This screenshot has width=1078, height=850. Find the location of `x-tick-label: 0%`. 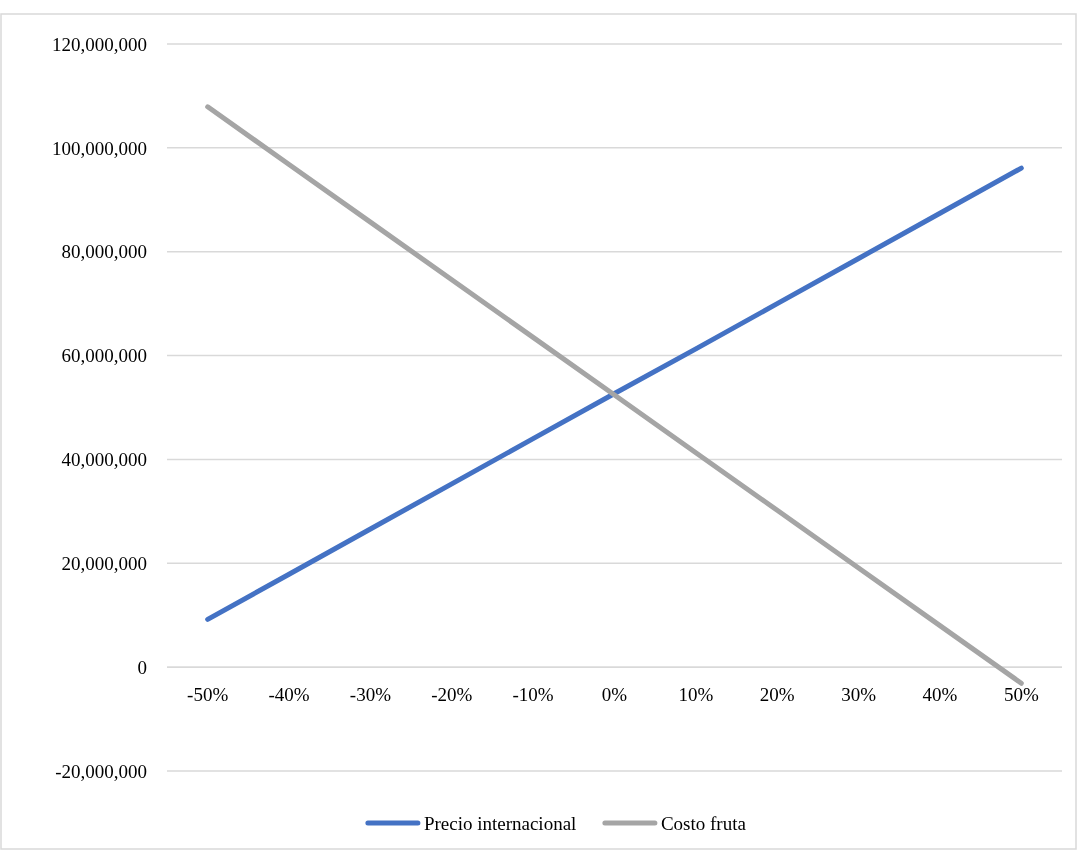

x-tick-label: 0% is located at coordinates (614, 695).